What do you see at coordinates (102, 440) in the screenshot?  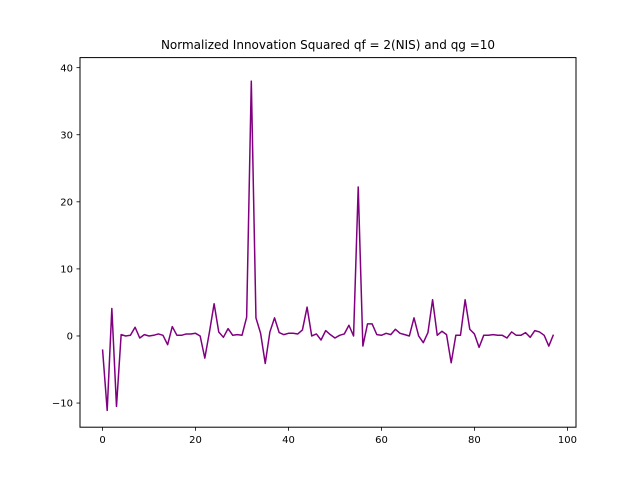 I see `x-tick-label: 0` at bounding box center [102, 440].